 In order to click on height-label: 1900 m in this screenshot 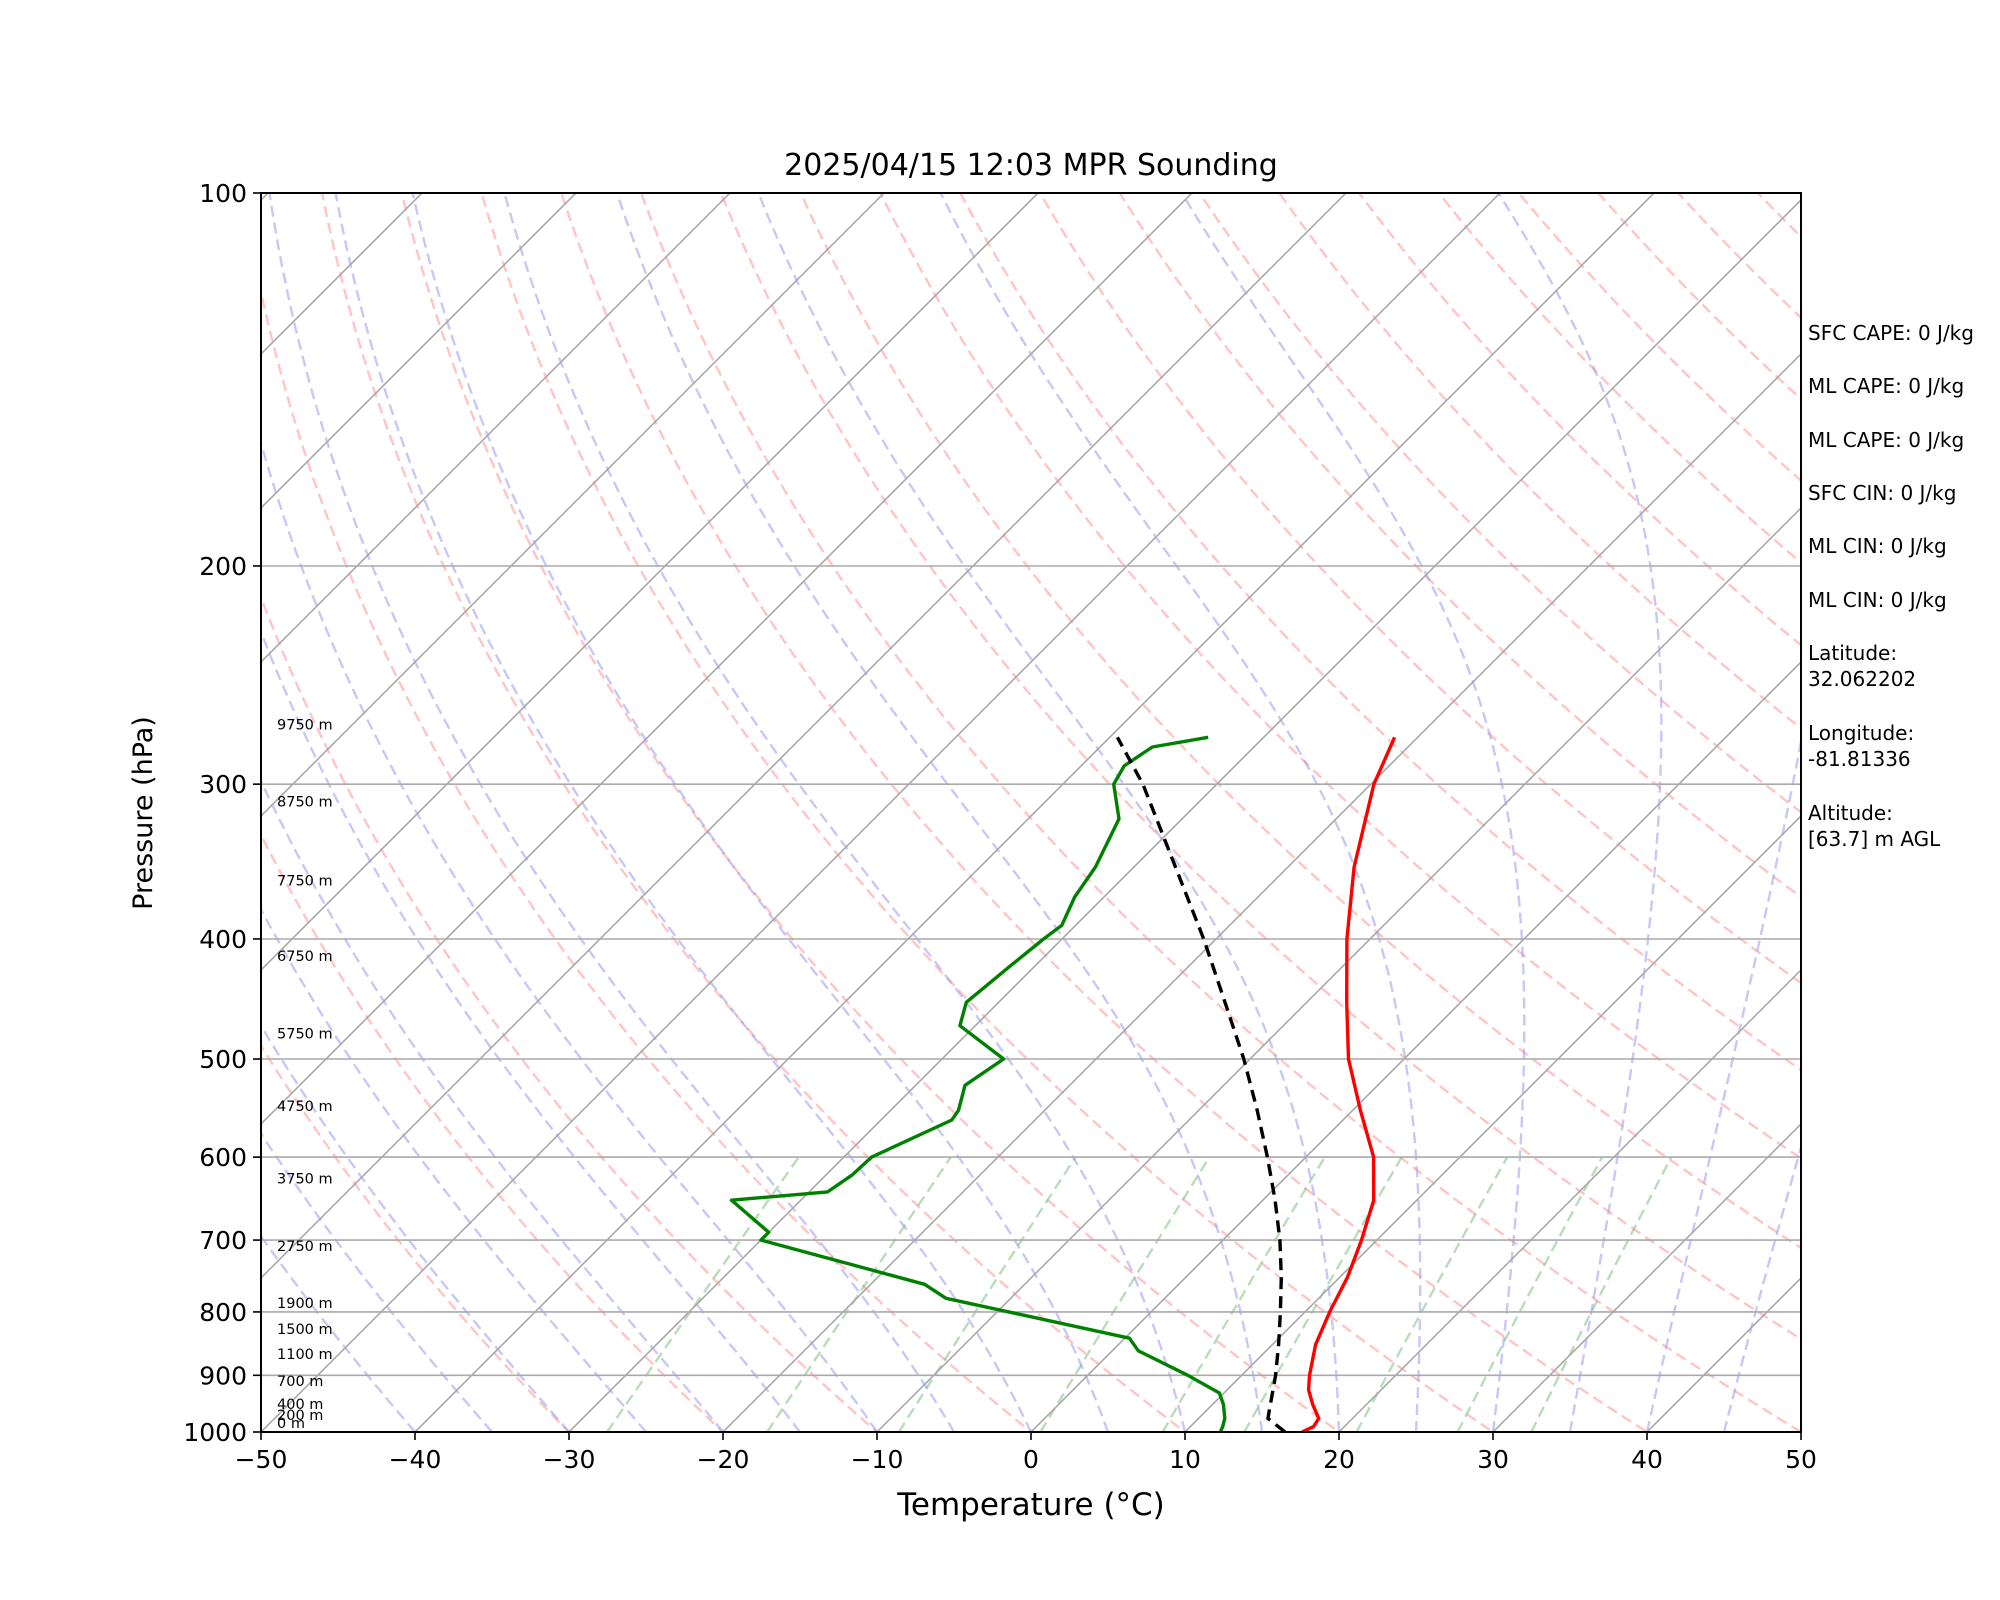, I will do `click(305, 1304)`.